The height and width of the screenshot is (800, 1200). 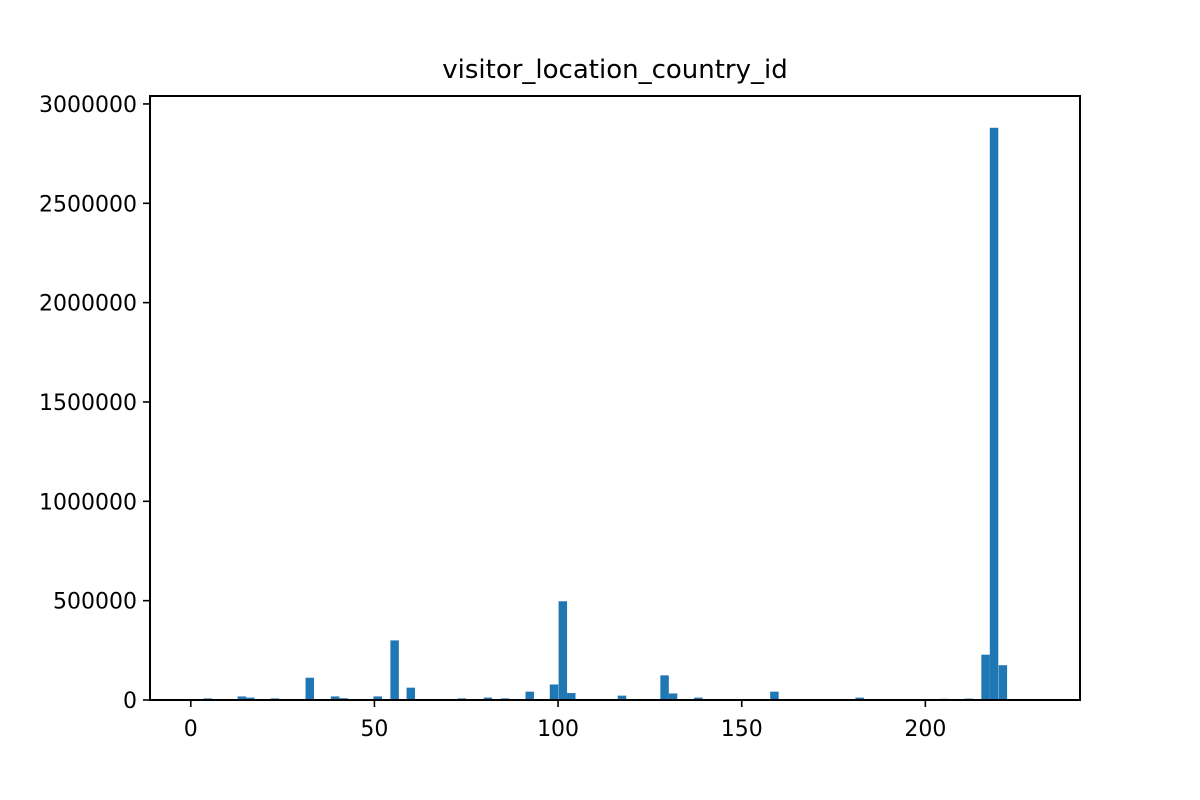 I want to click on y-tick-label: 500000, so click(x=95, y=602).